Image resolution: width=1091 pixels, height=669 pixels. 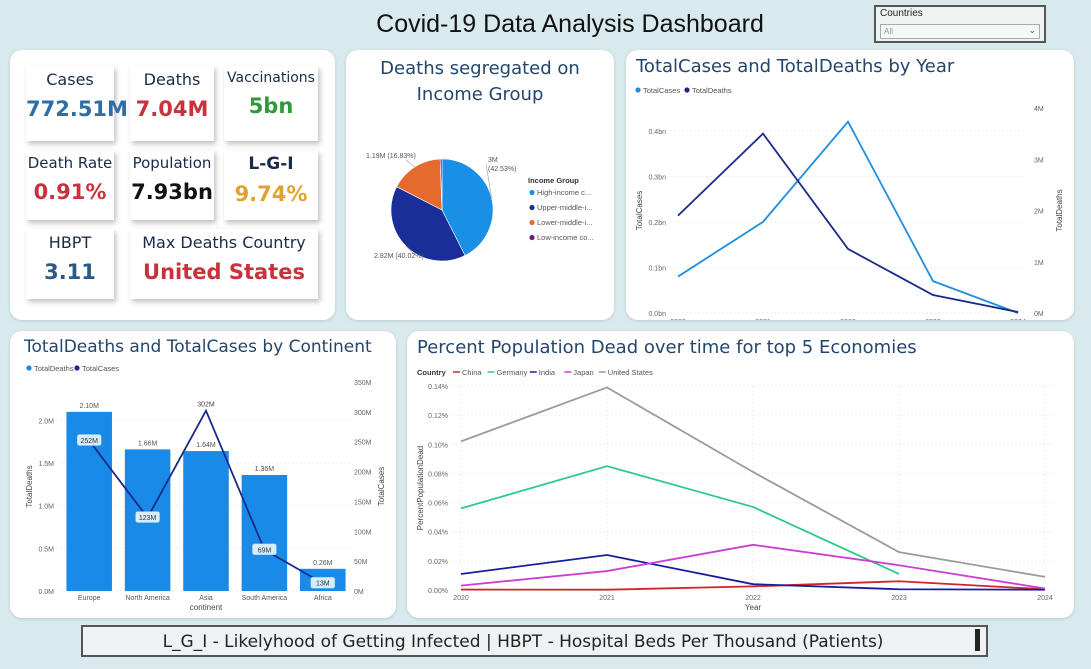 I want to click on line-data-label: 69M, so click(x=265, y=550).